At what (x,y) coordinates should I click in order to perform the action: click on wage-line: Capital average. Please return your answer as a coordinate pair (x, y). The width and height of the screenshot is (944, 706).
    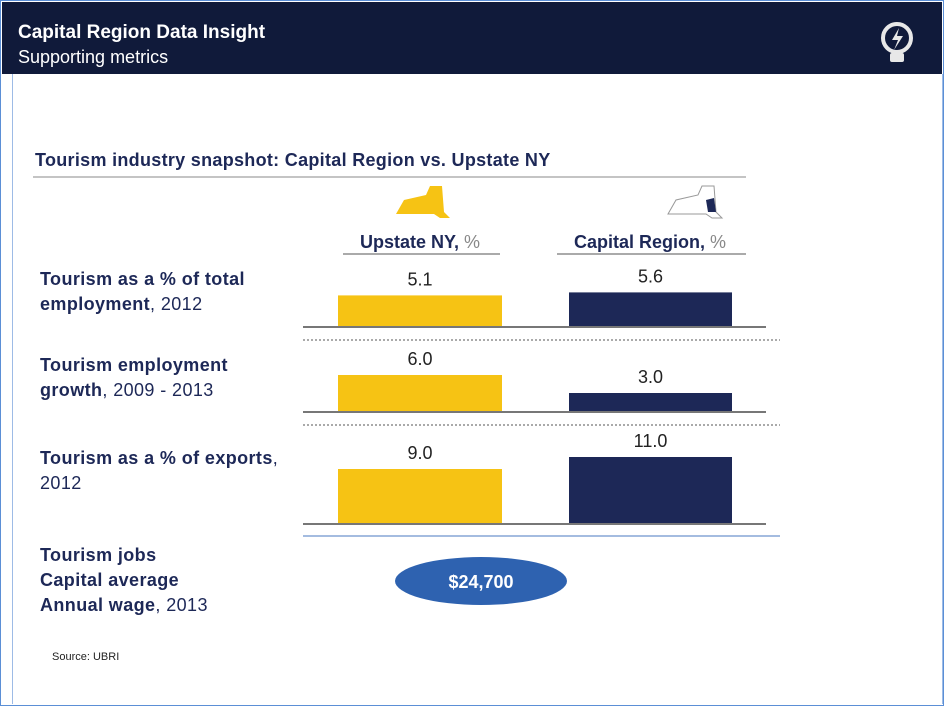
    Looking at the image, I should click on (110, 580).